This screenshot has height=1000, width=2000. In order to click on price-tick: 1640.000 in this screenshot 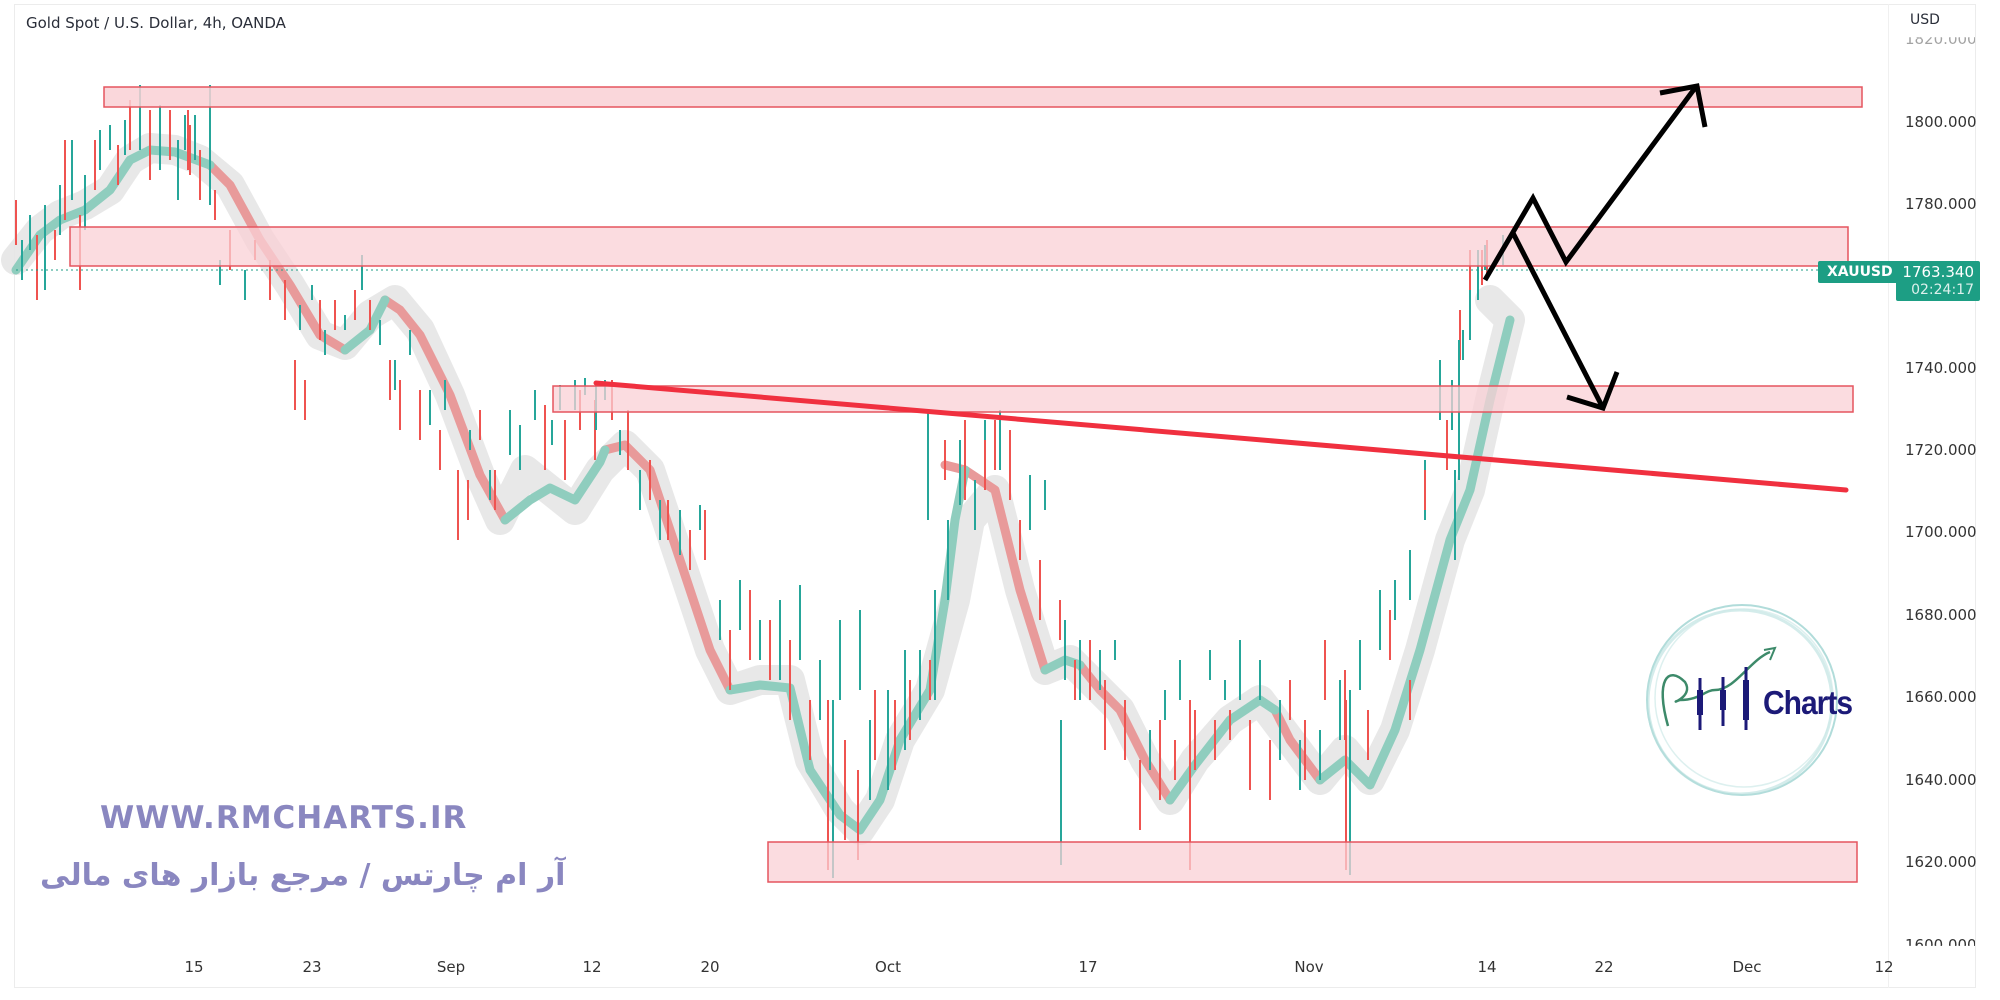, I will do `click(1941, 780)`.